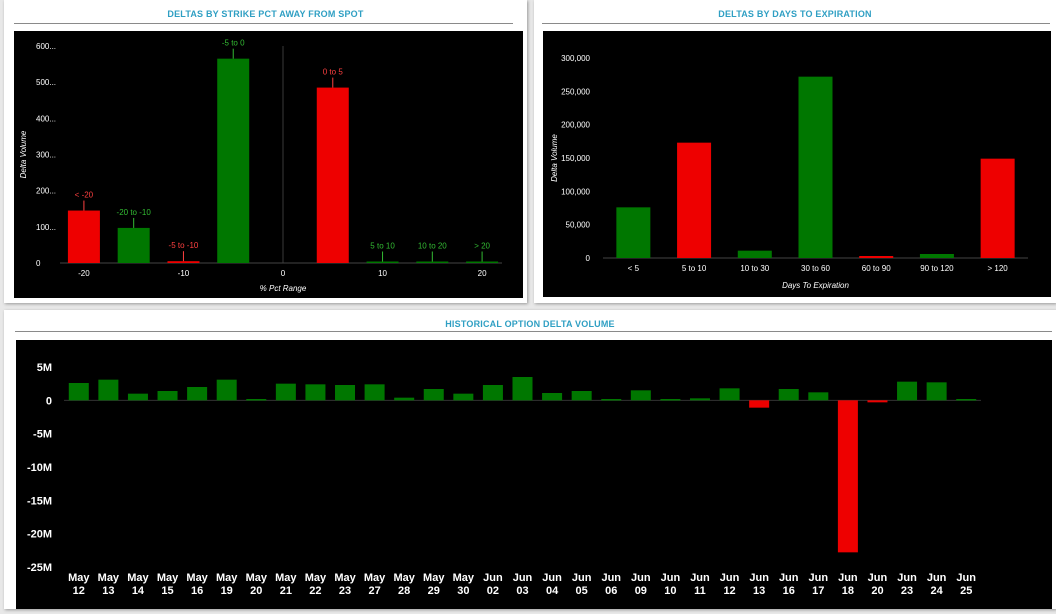 This screenshot has height=614, width=1056. Describe the element at coordinates (937, 591) in the screenshot. I see `x-tick-day: 24` at that location.